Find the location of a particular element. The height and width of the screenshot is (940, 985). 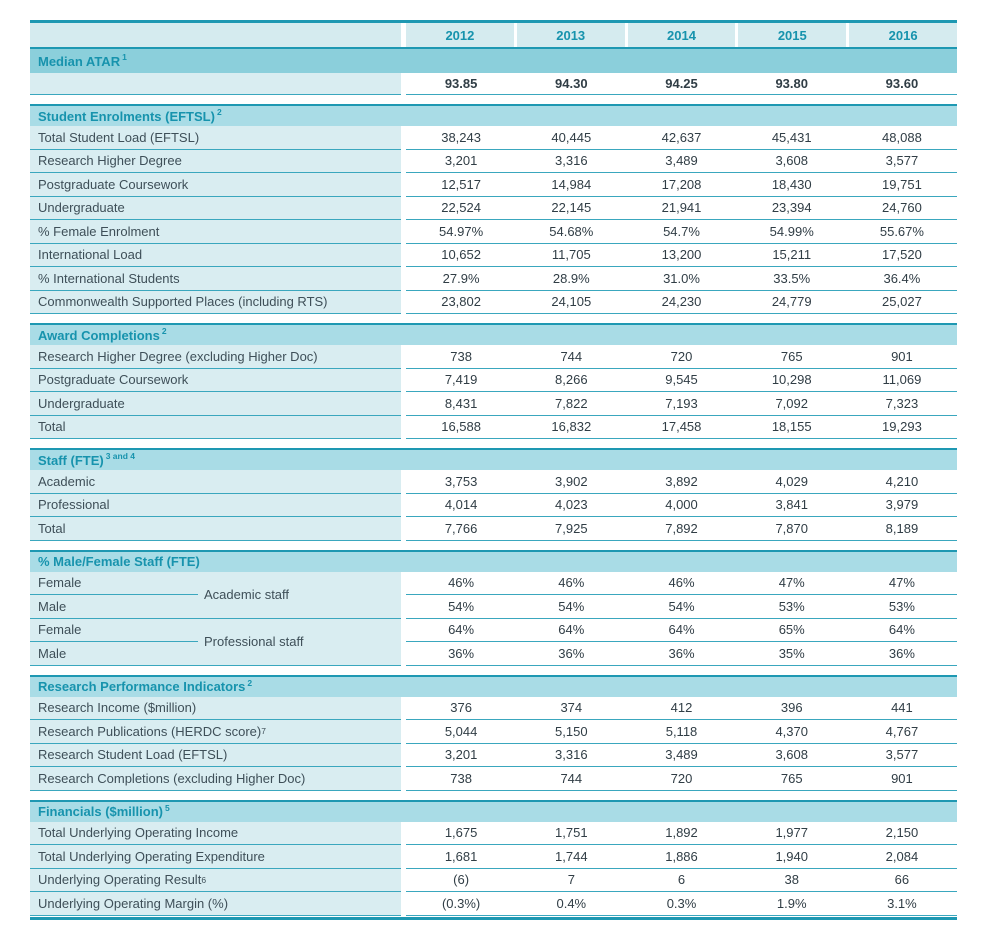

value-cell: 7 is located at coordinates (571, 880).